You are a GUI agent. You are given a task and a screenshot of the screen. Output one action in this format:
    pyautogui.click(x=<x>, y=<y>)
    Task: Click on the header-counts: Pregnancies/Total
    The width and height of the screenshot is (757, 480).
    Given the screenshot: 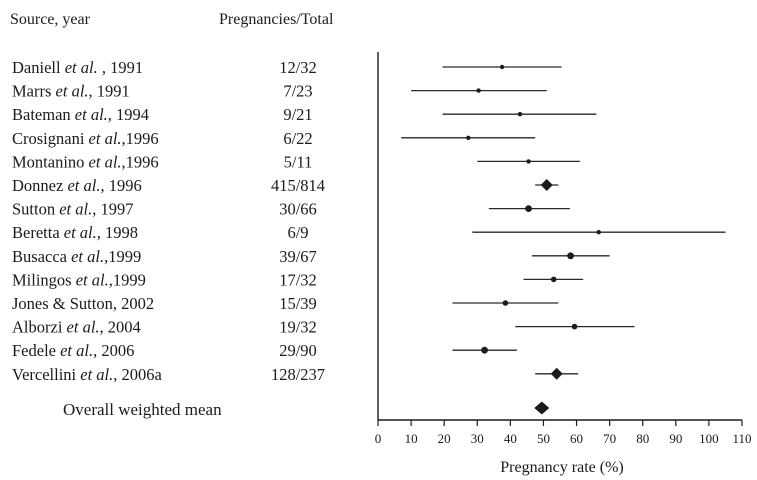 What is the action you would take?
    pyautogui.click(x=276, y=19)
    